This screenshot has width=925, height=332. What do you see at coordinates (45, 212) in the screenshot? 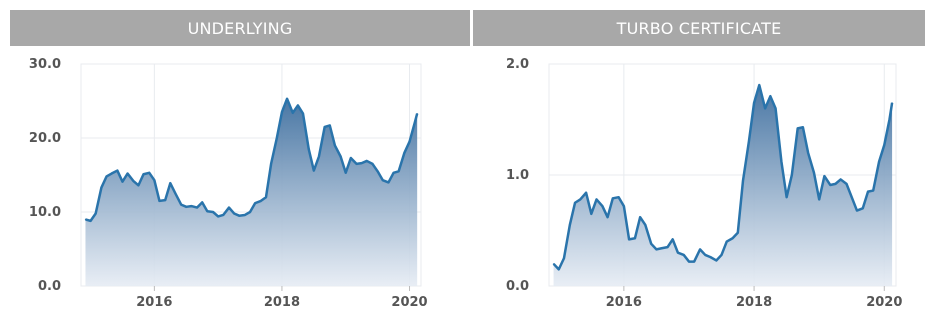
I see `y-tick-label: 10.0` at bounding box center [45, 212].